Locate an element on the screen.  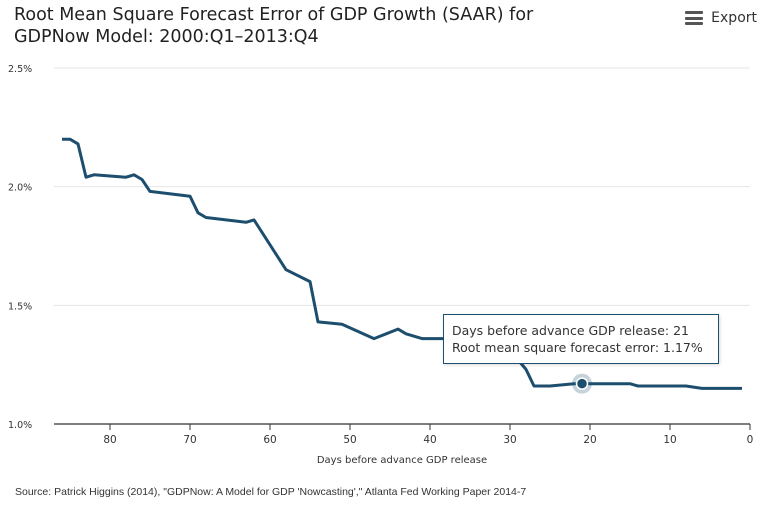
x-tick-label: 30 is located at coordinates (509, 440).